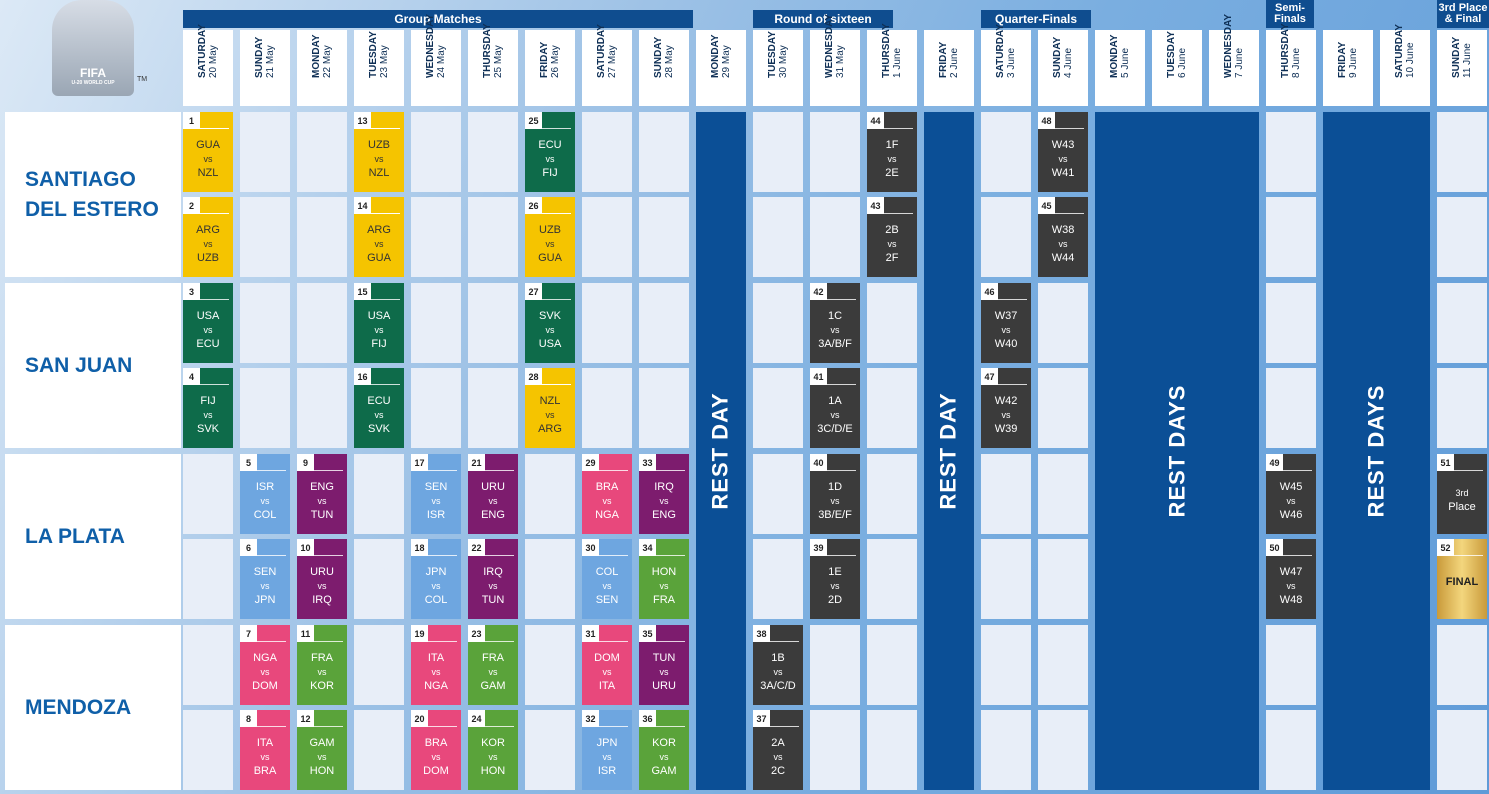  What do you see at coordinates (1462, 579) in the screenshot?
I see `match-card: 52 FINAL` at bounding box center [1462, 579].